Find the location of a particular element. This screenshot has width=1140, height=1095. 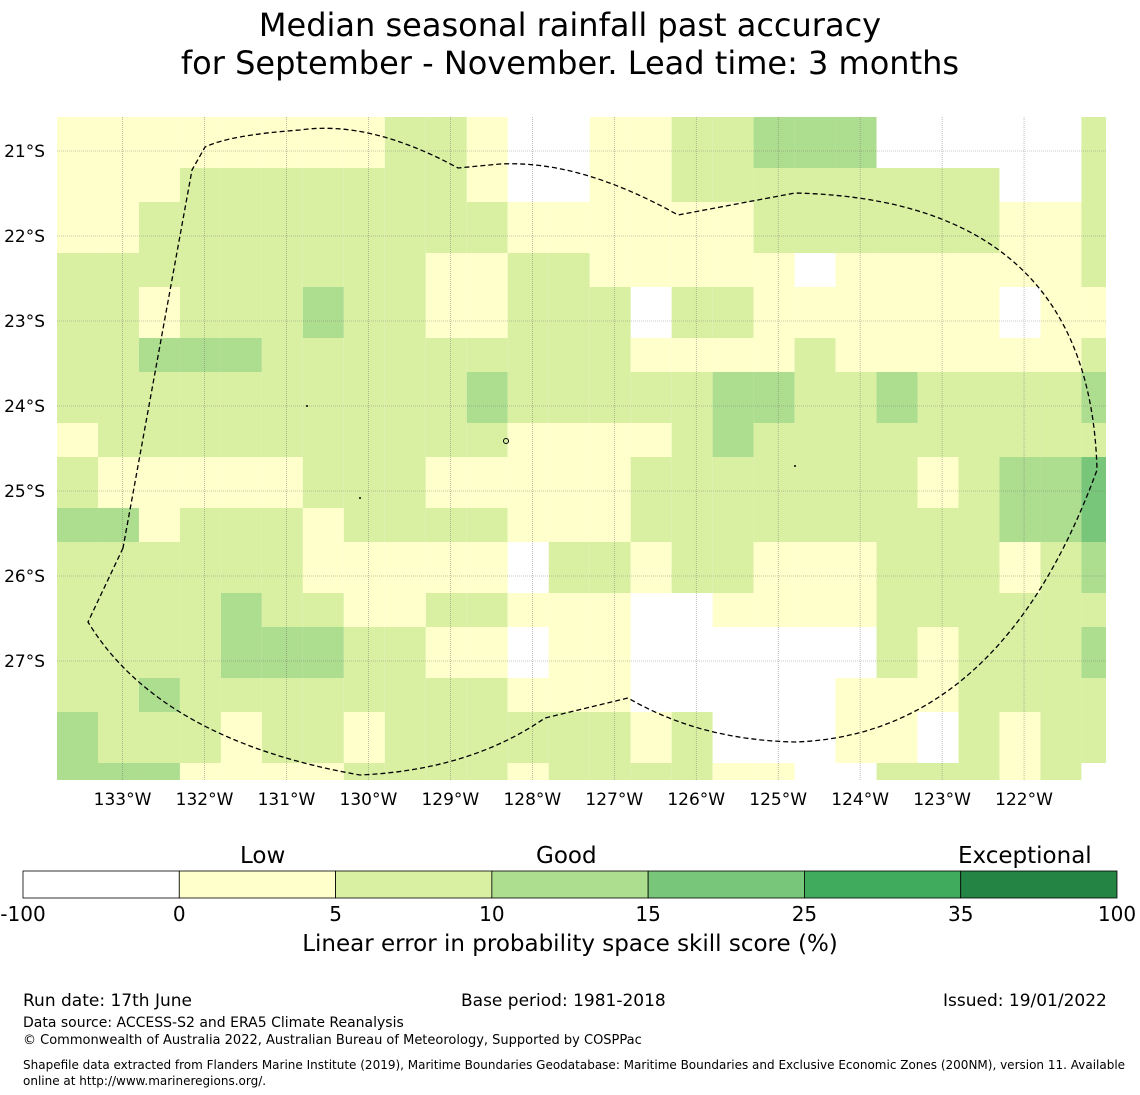

latitude-label: 23°S is located at coordinates (24, 322).